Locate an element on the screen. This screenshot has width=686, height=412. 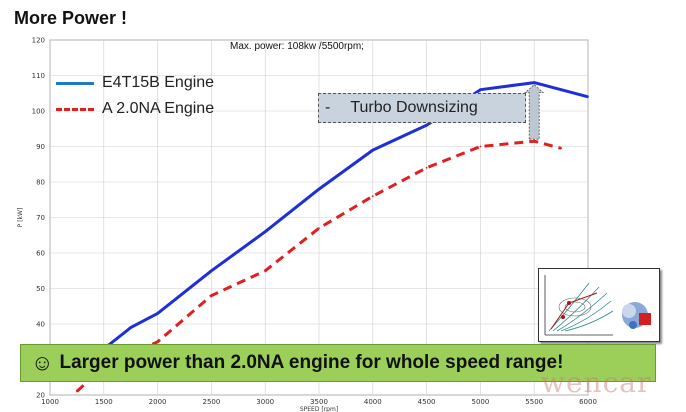
max-power-annotation: Max. power: 108kw /5500rpm; is located at coordinates (297, 46).